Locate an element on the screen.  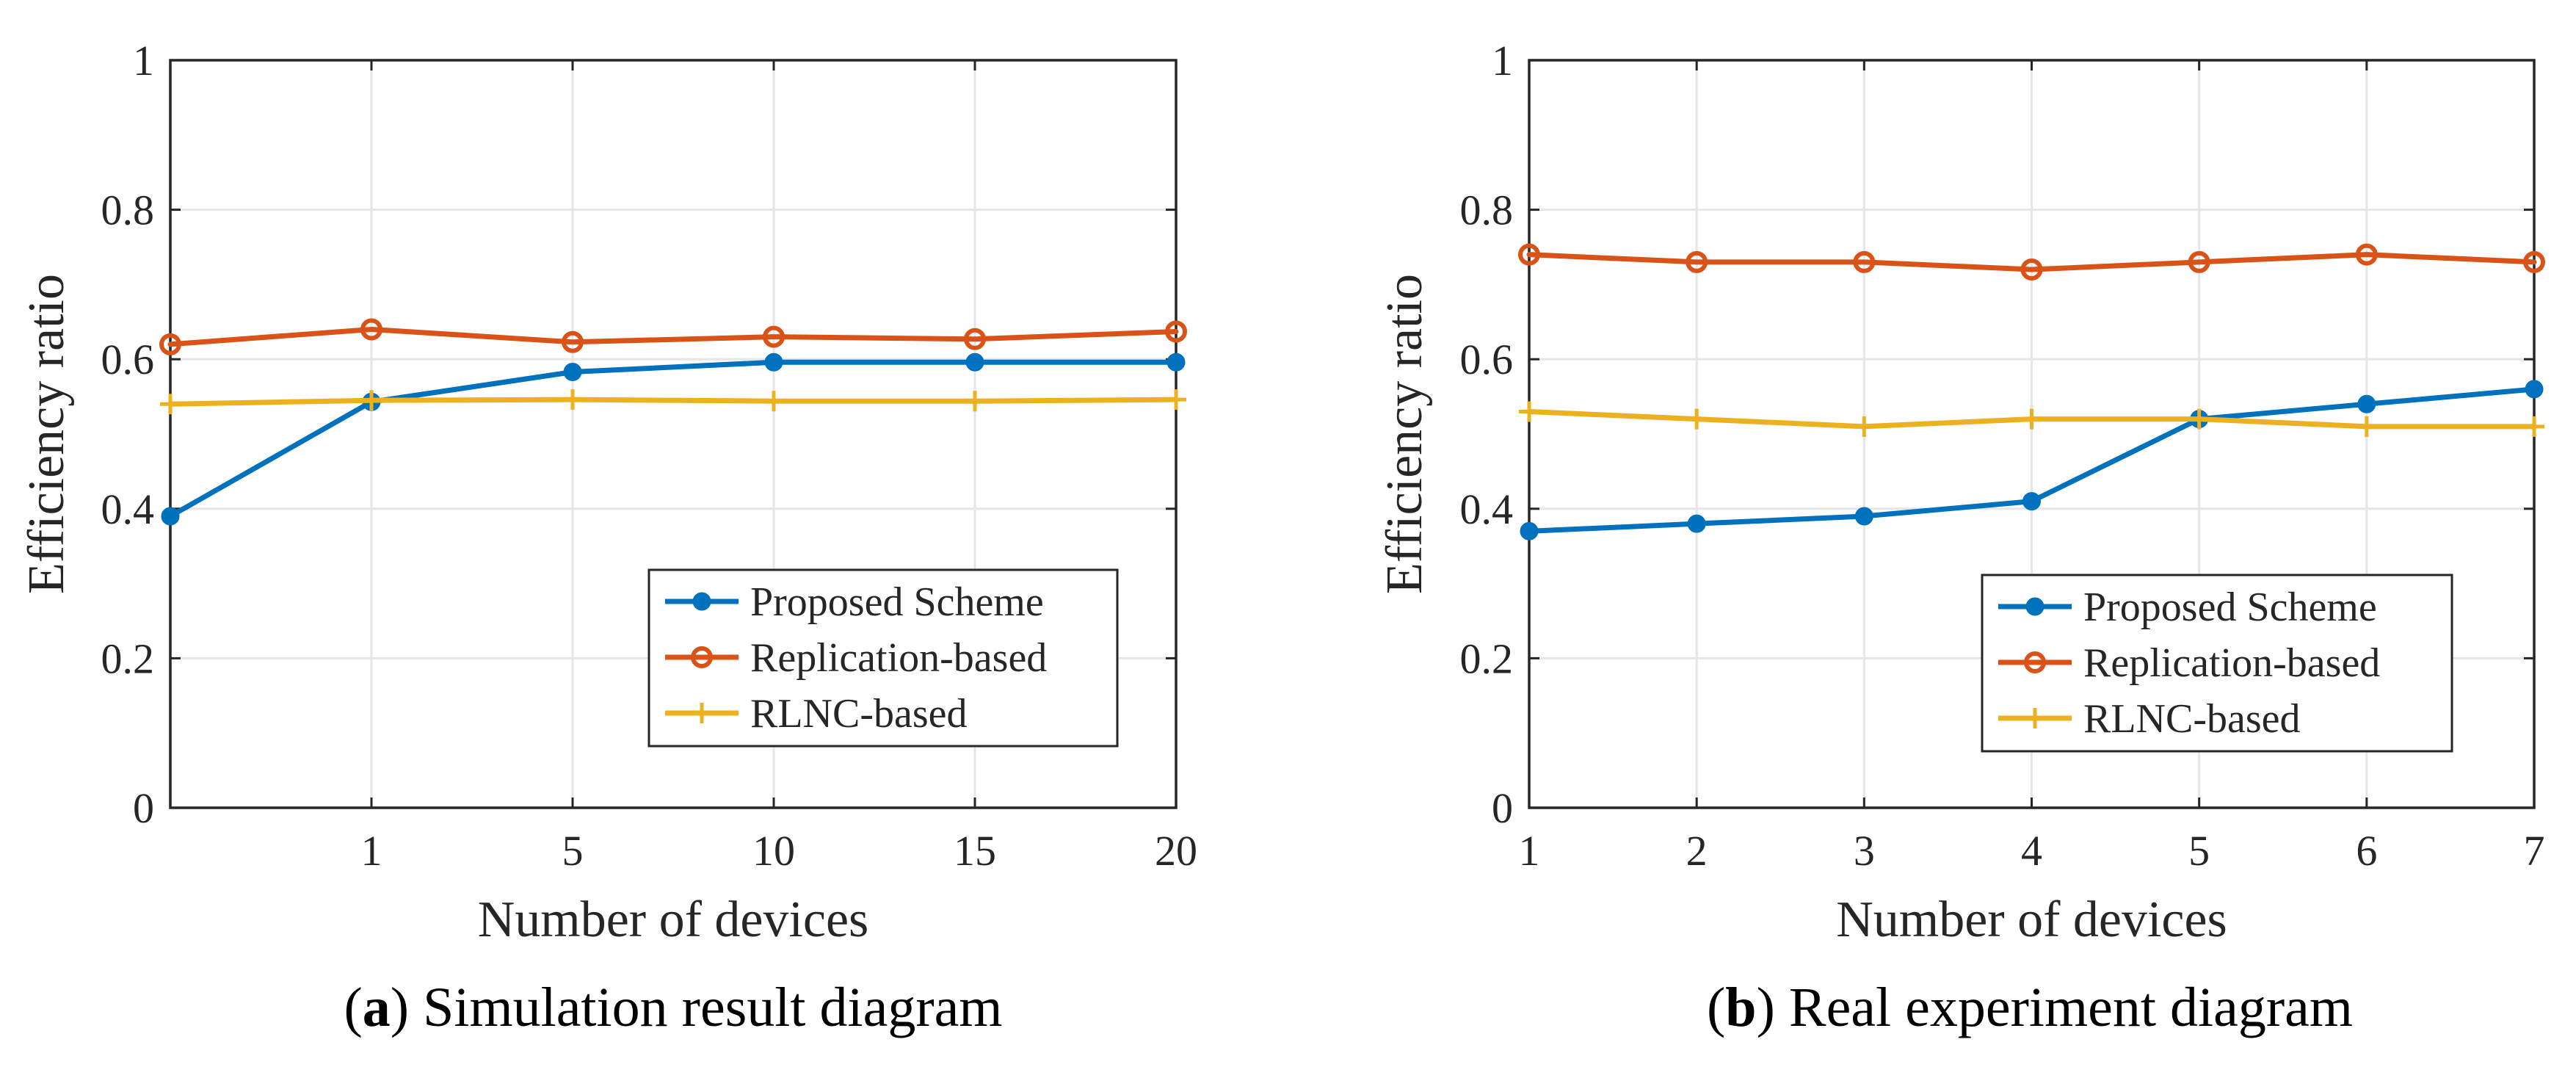
caption-letter: a is located at coordinates (377, 1007).